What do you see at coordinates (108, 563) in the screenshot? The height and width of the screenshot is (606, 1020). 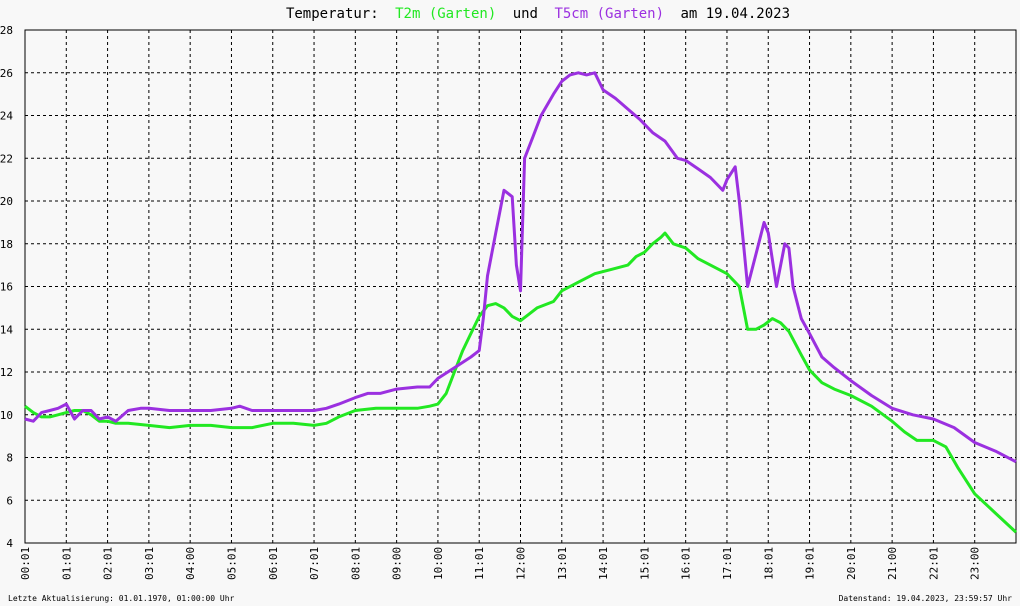 I see `x-tick-label-2: 02:01` at bounding box center [108, 563].